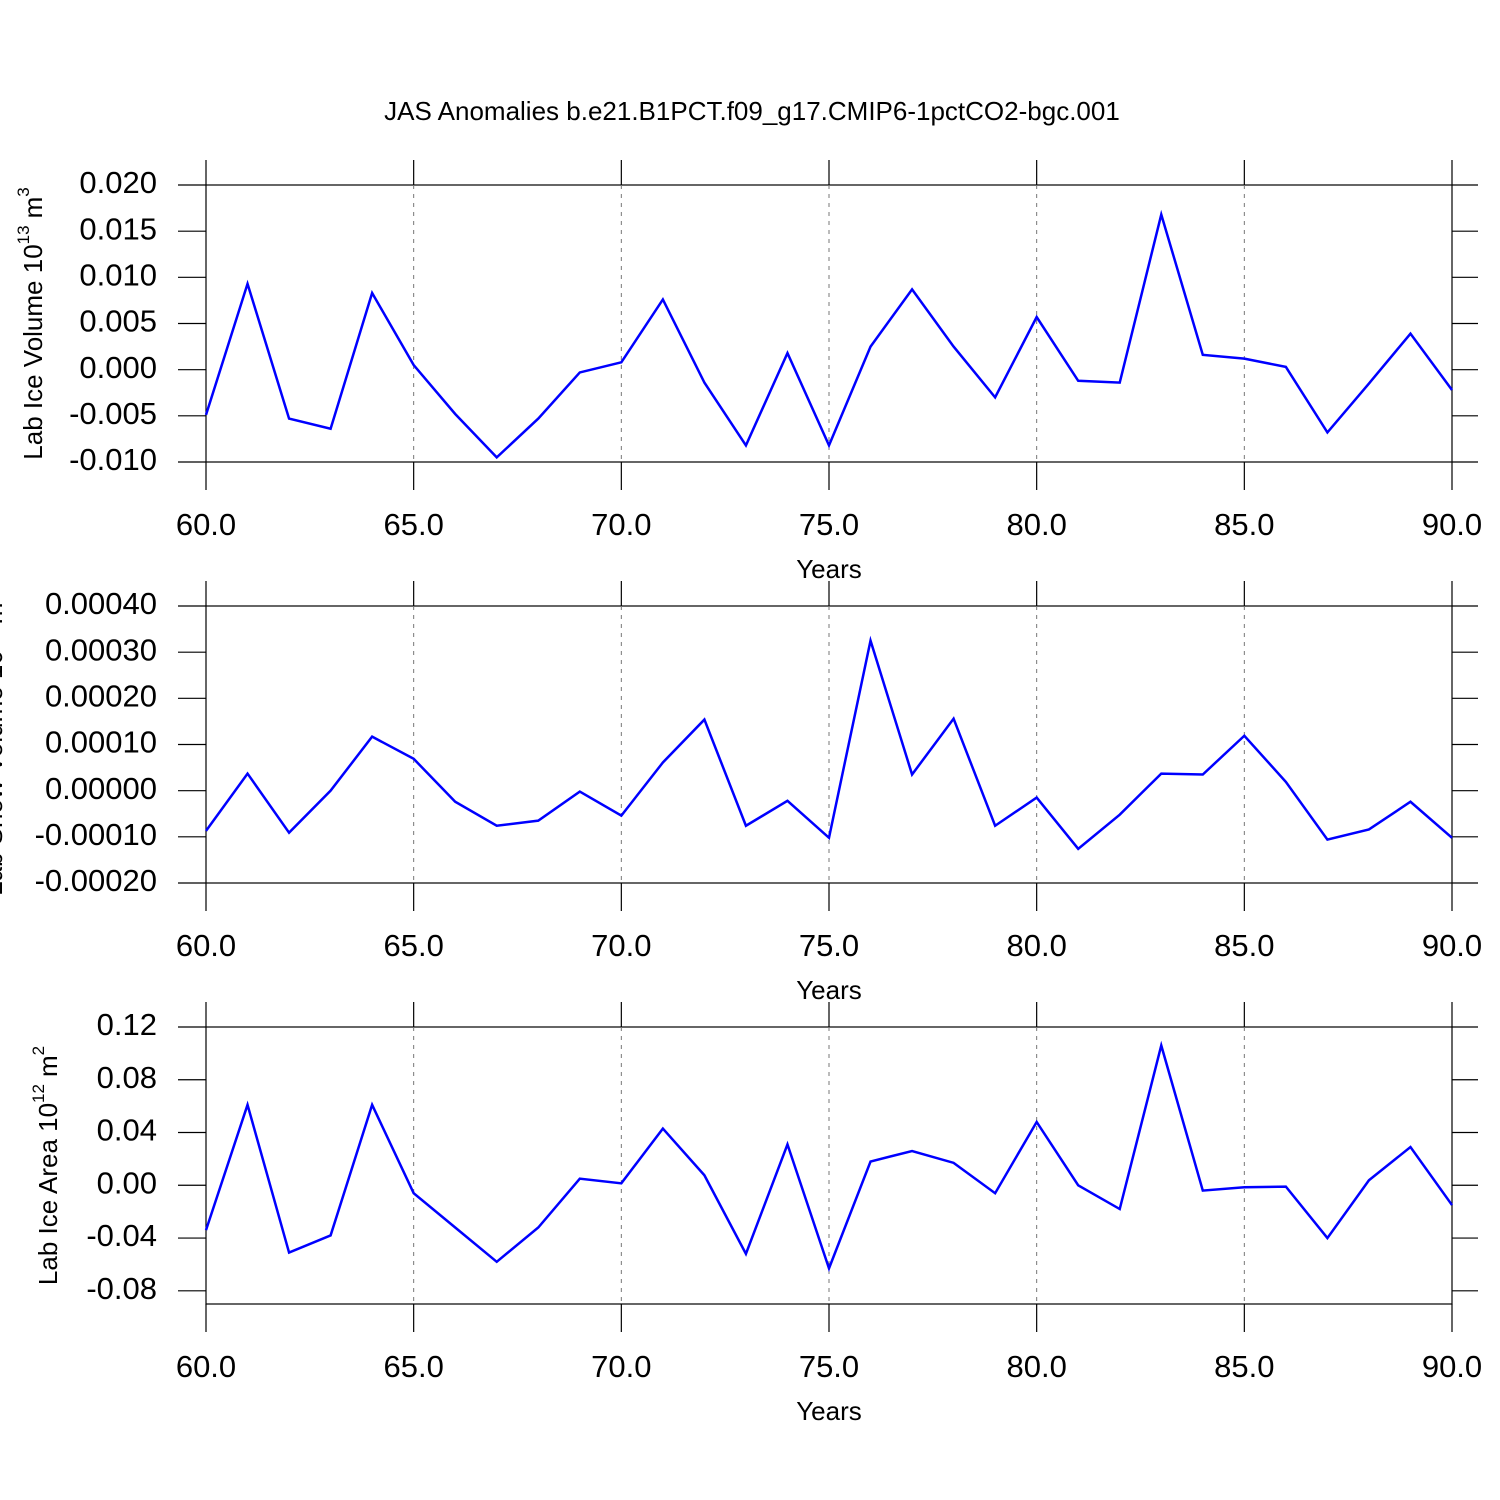 The image size is (1500, 1500). I want to click on y-tick-label: 0.00000, so click(101, 788).